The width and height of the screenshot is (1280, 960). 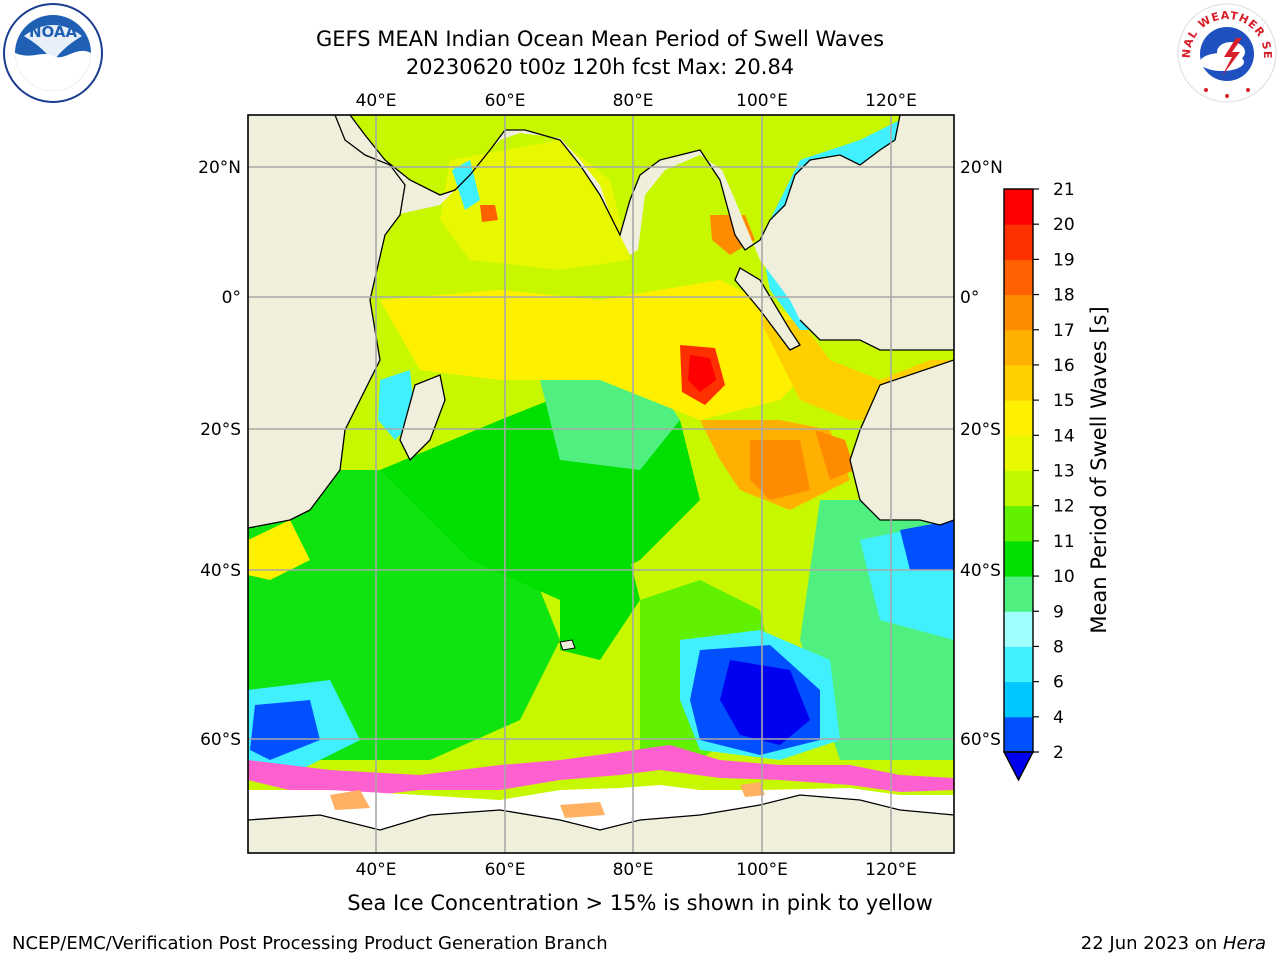 What do you see at coordinates (1064, 436) in the screenshot?
I see `colorbar-tick-label: 14` at bounding box center [1064, 436].